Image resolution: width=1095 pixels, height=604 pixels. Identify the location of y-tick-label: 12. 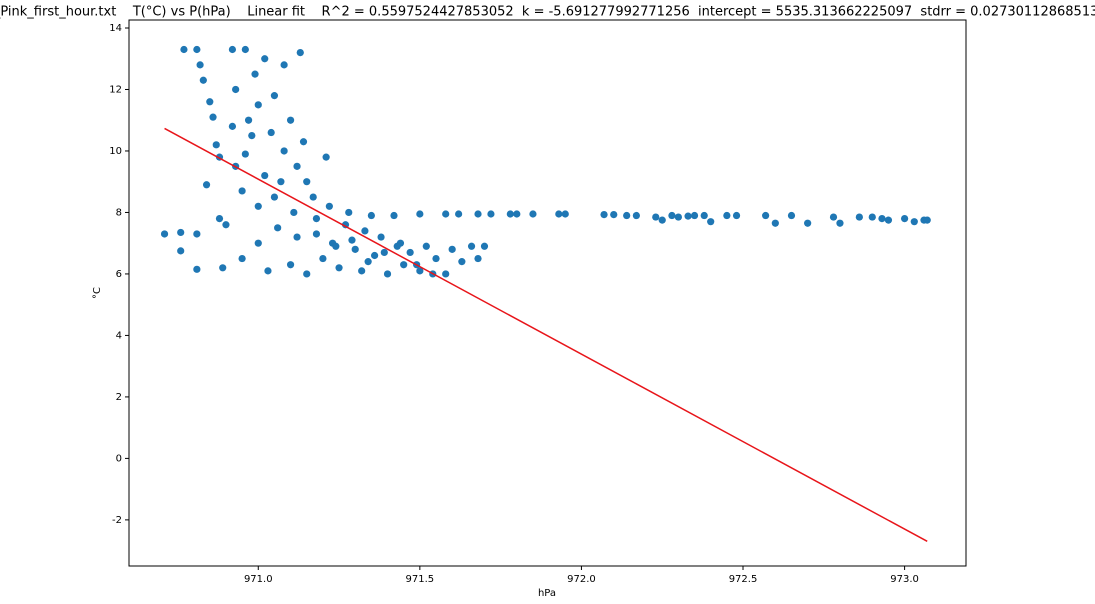
(115, 89).